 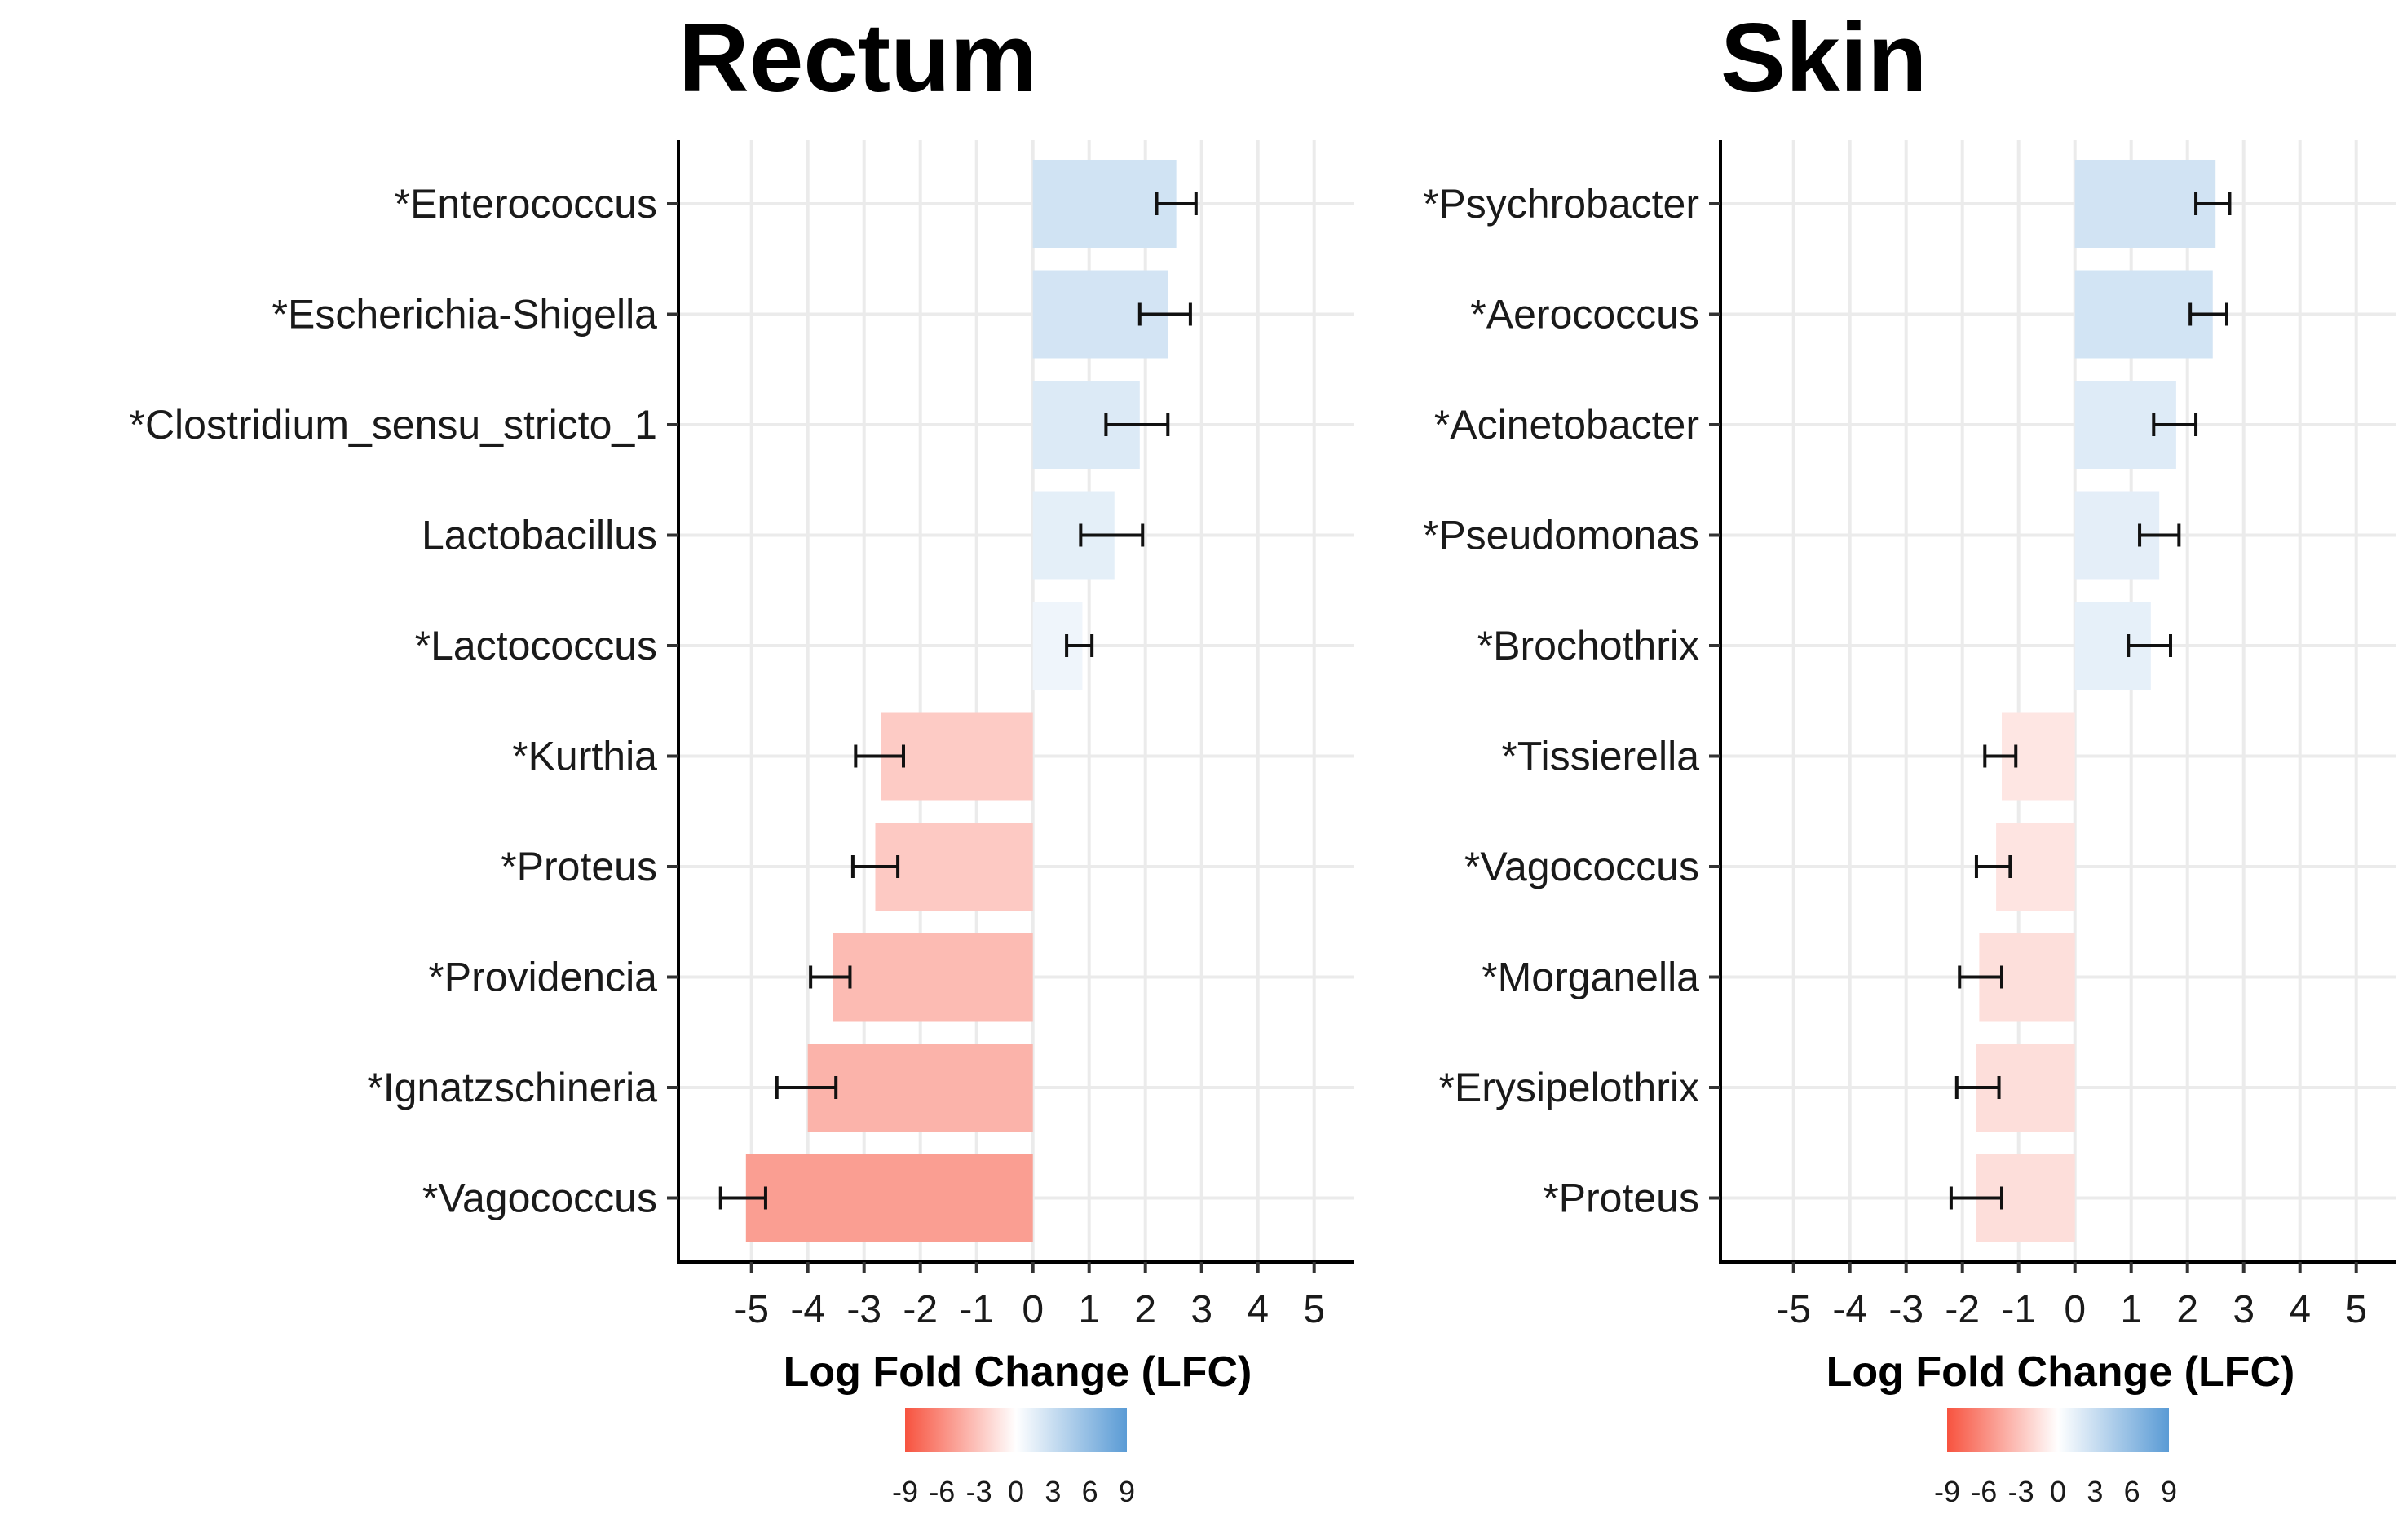 I want to click on y-tick-label: Lactobacillus, so click(x=539, y=535).